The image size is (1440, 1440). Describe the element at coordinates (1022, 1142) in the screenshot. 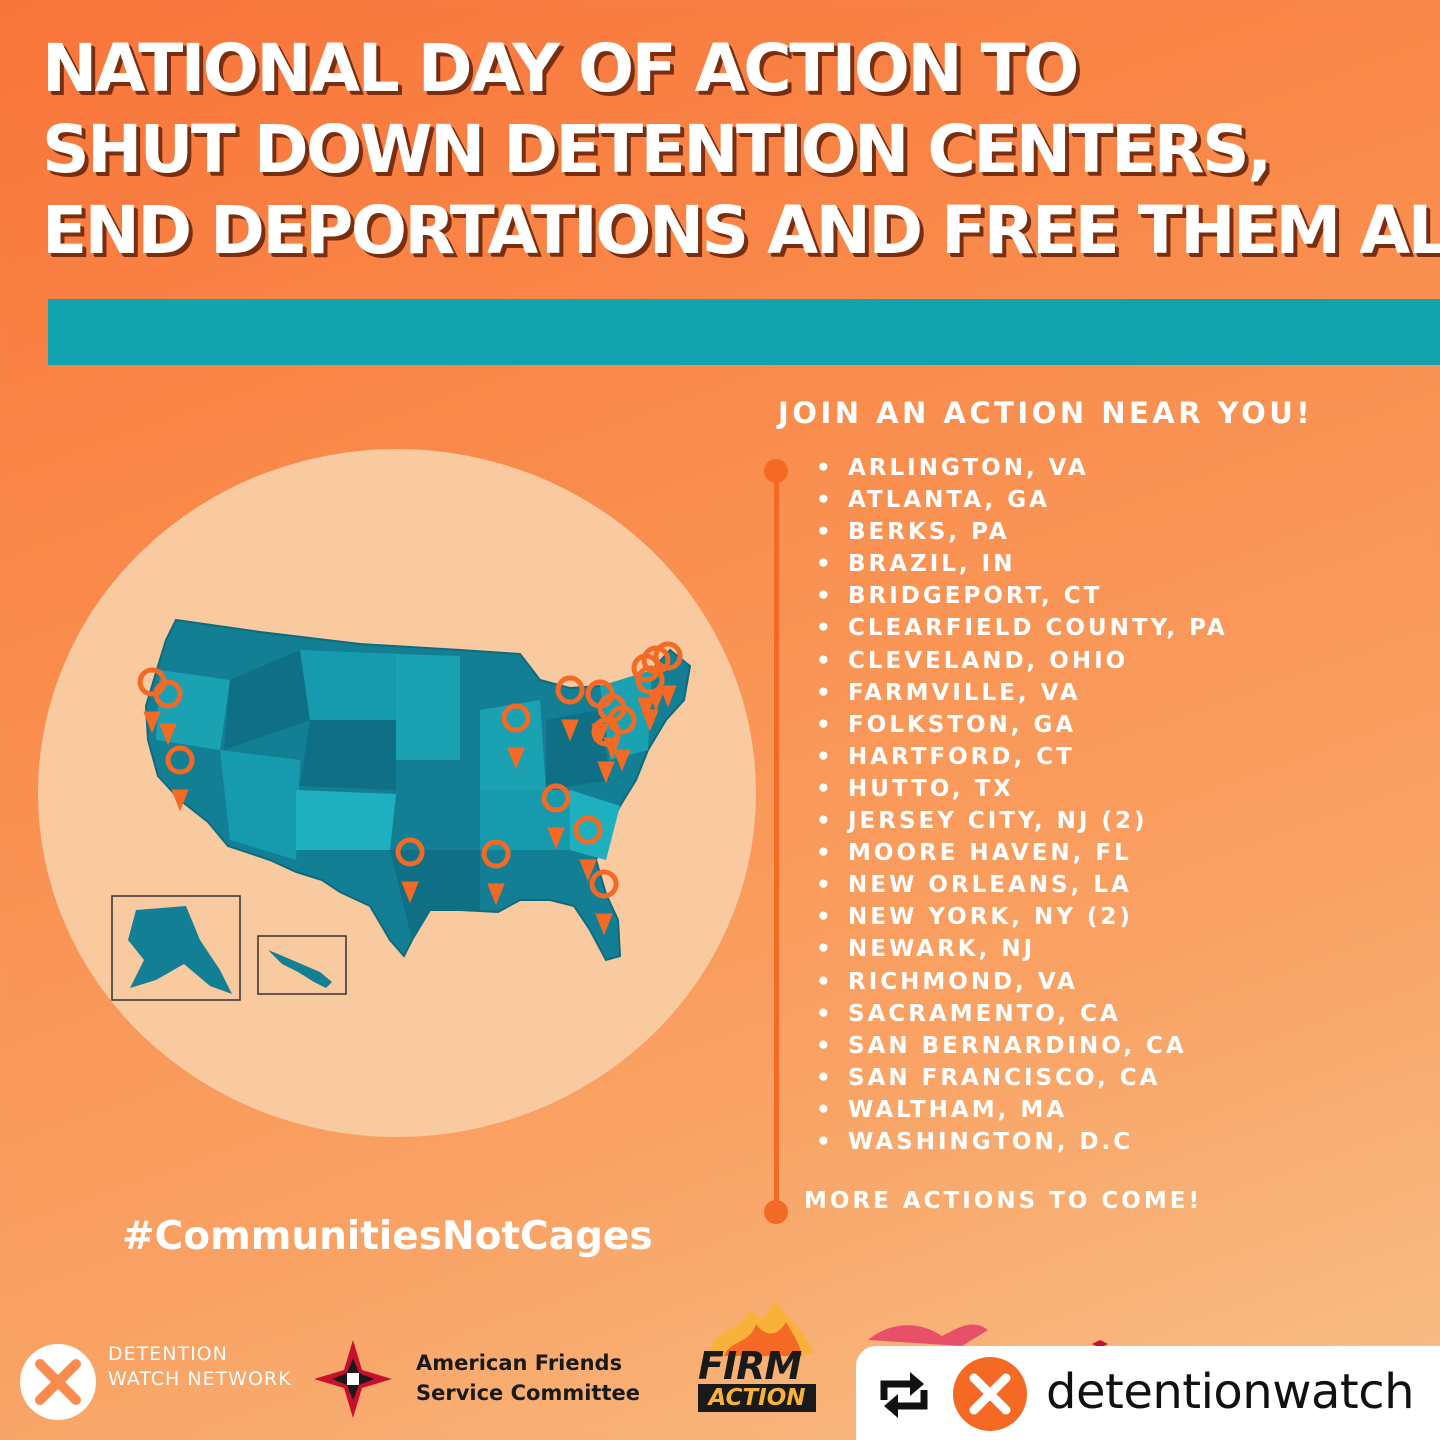

I see `list-item: WASHINGTON, D.C` at that location.